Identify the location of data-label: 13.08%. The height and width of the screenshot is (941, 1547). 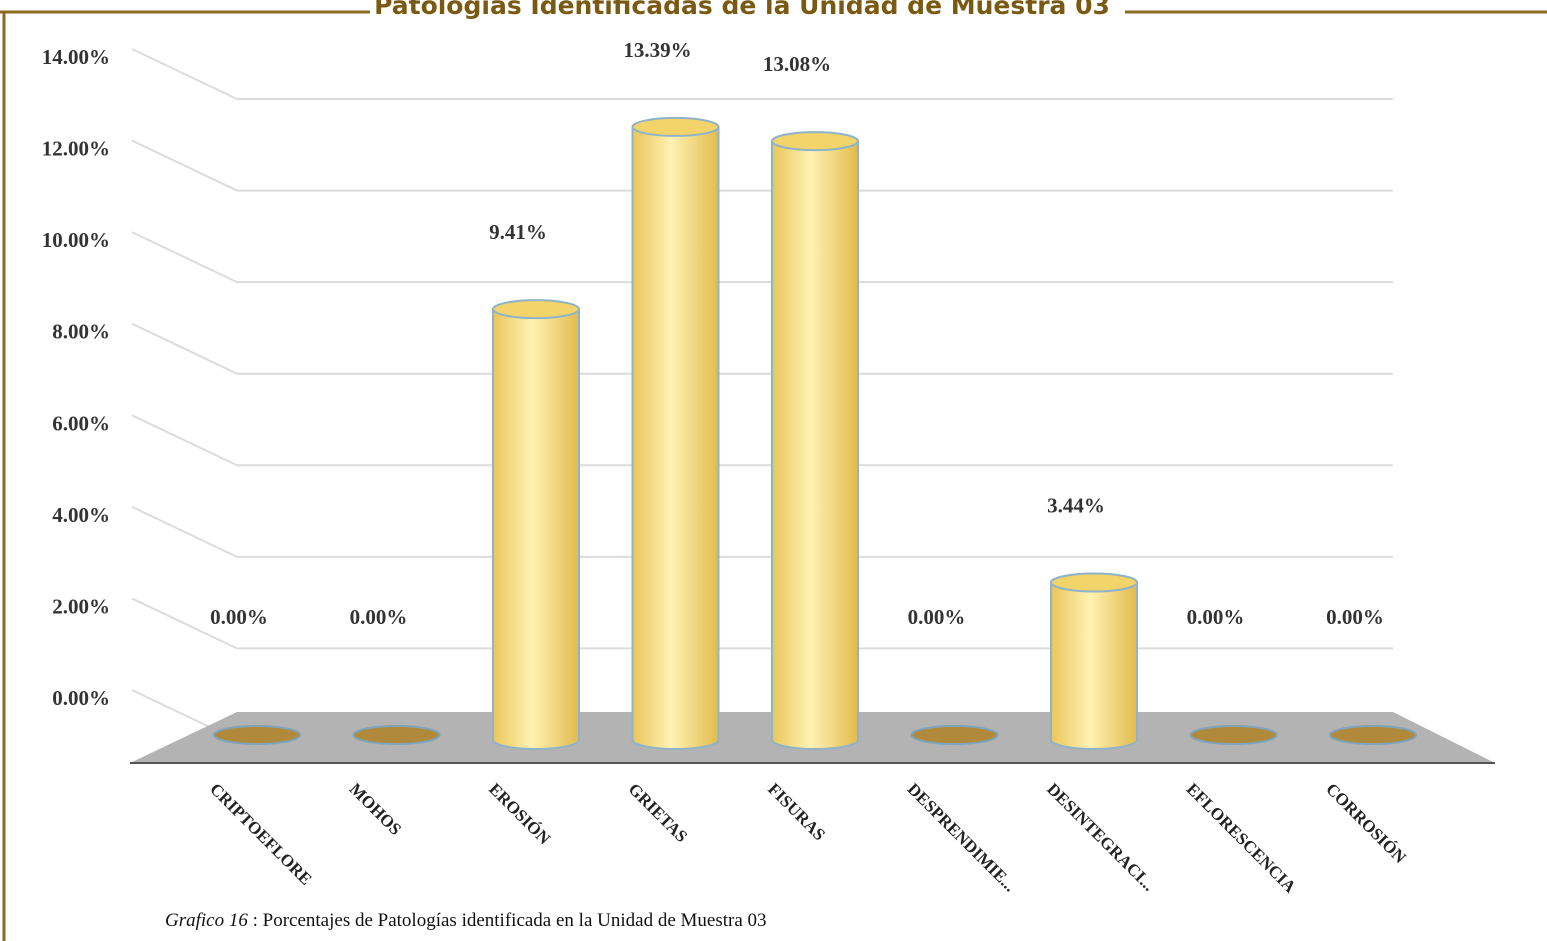
(797, 64).